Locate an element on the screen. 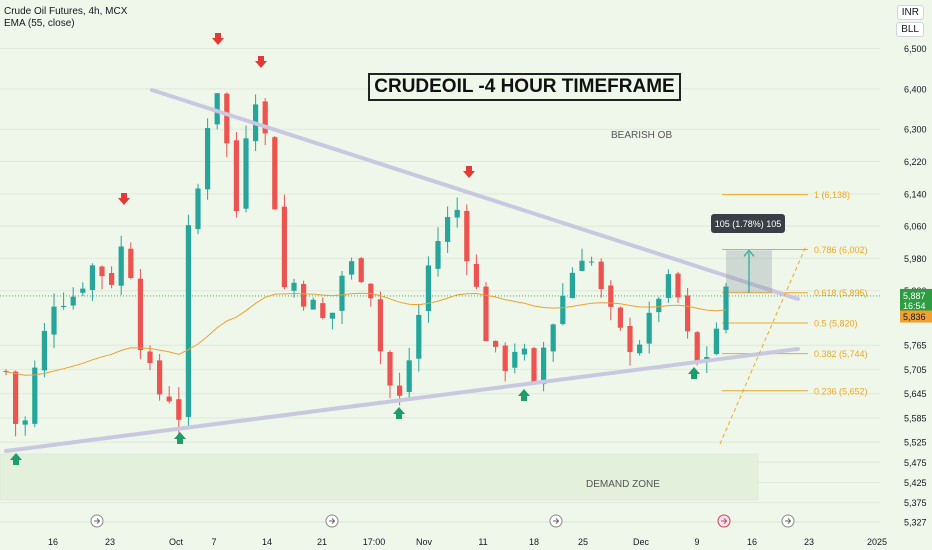  last-price-value: 5,887 is located at coordinates (914, 296).